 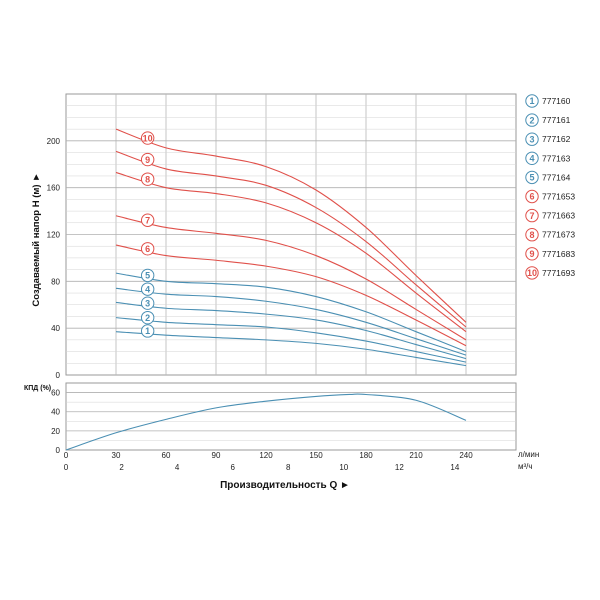 I want to click on efficiency-y-axis-title: КПД (%), so click(x=37, y=388).